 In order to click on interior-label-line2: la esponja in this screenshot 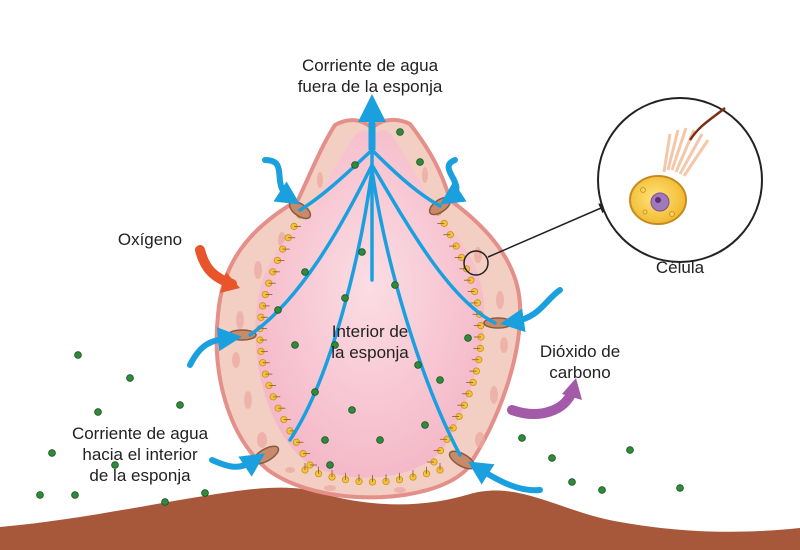, I will do `click(370, 352)`.